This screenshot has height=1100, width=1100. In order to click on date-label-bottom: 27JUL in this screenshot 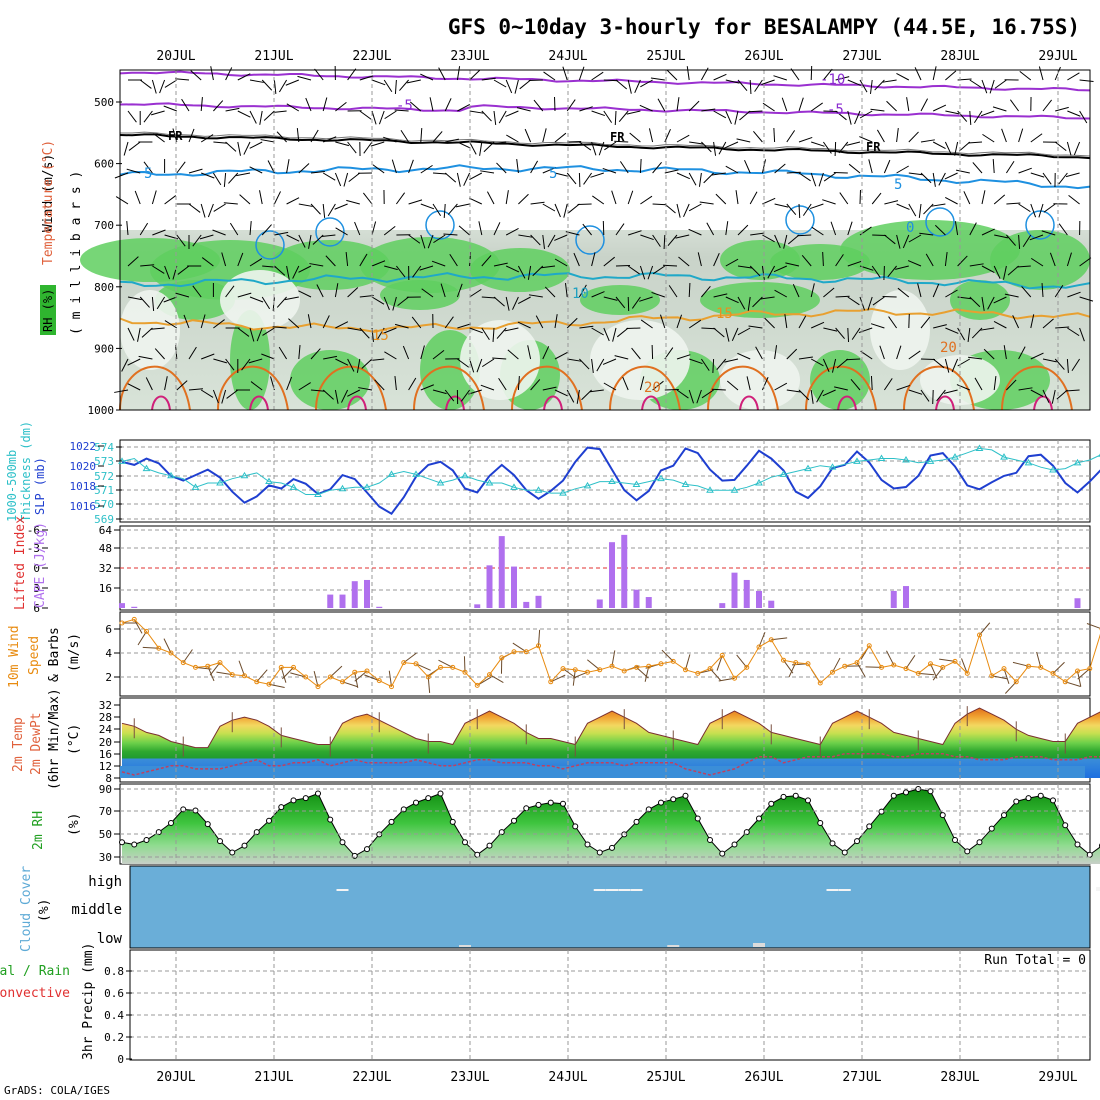, I will do `click(861, 1077)`.